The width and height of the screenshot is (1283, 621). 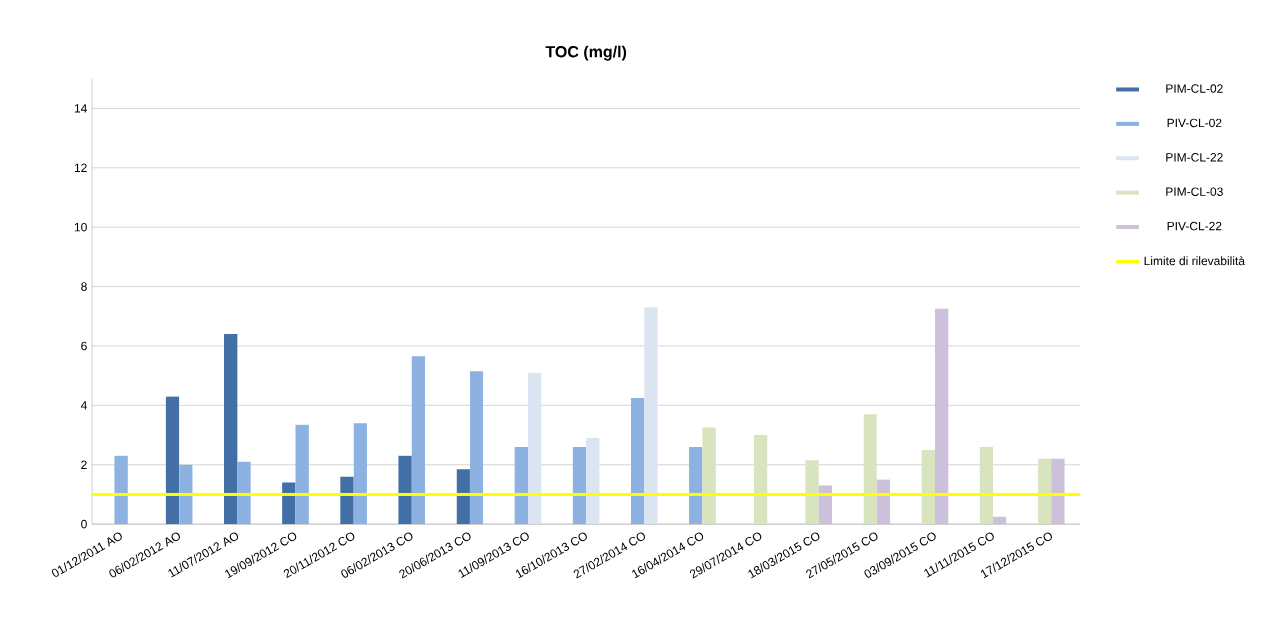 I want to click on y-tick-label: 2, so click(x=84, y=464).